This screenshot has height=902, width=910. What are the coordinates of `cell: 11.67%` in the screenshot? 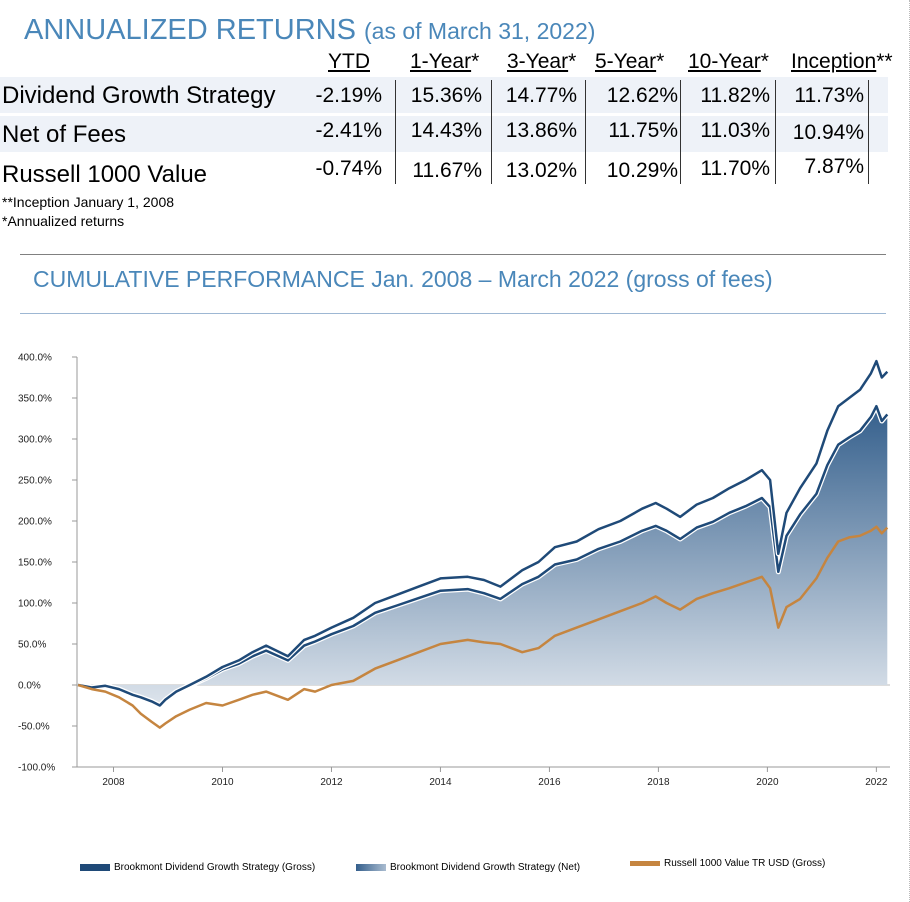 It's located at (447, 170).